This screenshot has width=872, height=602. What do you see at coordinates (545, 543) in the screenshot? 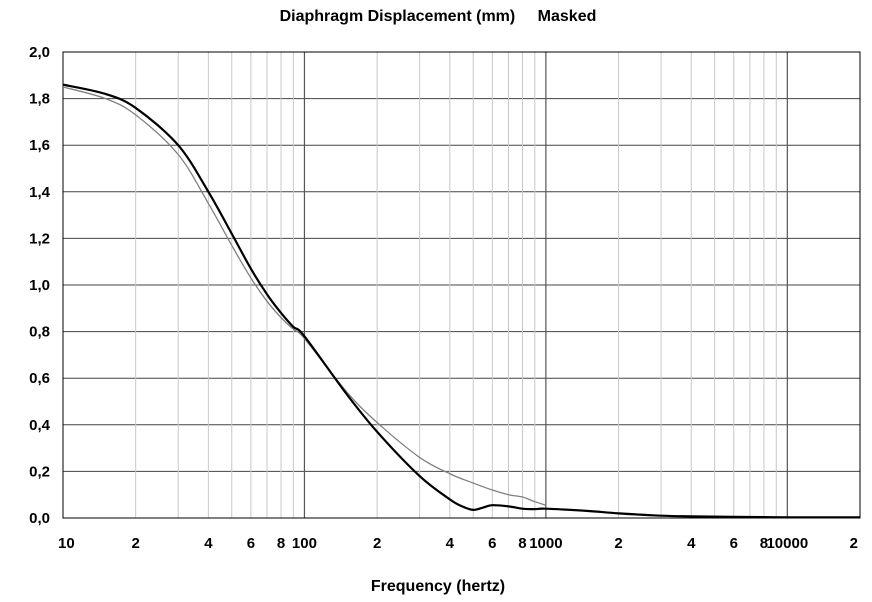
I see `x-tick-label: 1000` at bounding box center [545, 543].